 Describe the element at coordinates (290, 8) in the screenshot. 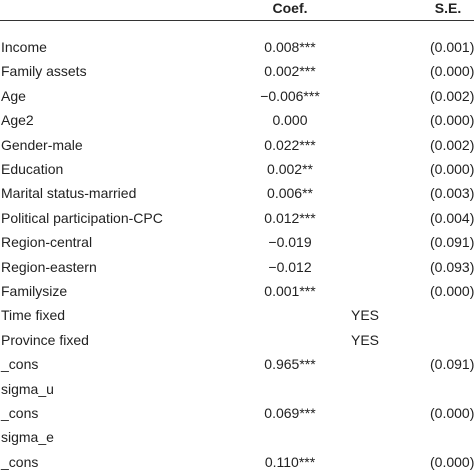

I see `coef-column-header: Coef.` at that location.